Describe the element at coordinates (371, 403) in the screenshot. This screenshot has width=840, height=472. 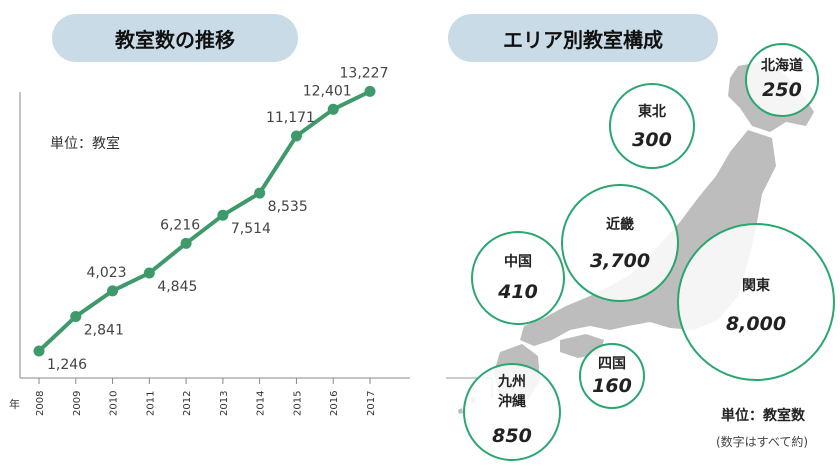
I see `x-tick-label: 2017` at that location.